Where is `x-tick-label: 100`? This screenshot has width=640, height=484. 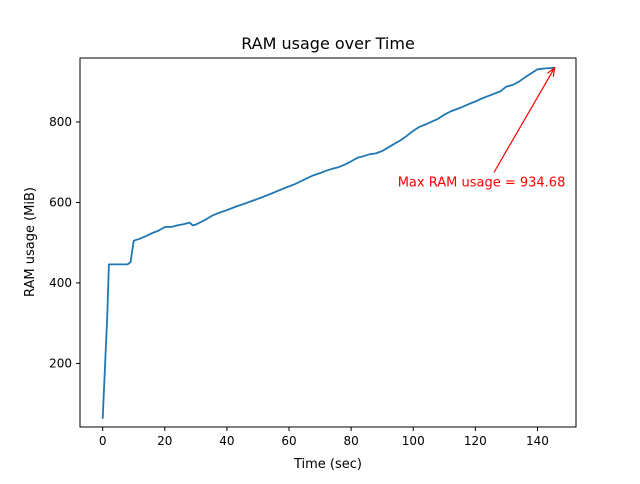 x-tick-label: 100 is located at coordinates (413, 441).